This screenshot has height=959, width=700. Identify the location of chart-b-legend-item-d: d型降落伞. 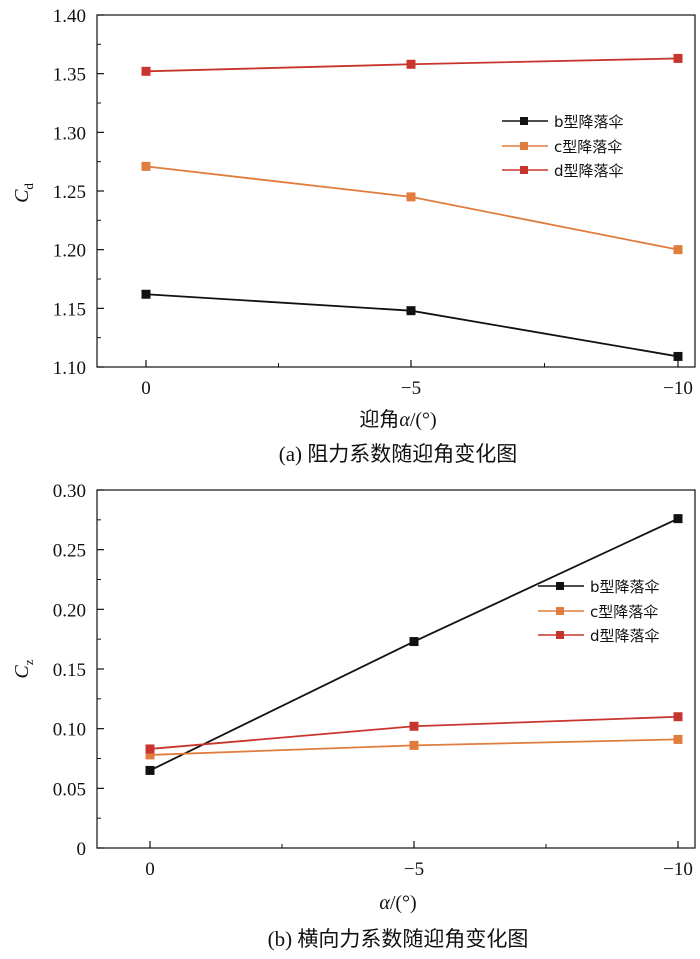
(599, 636).